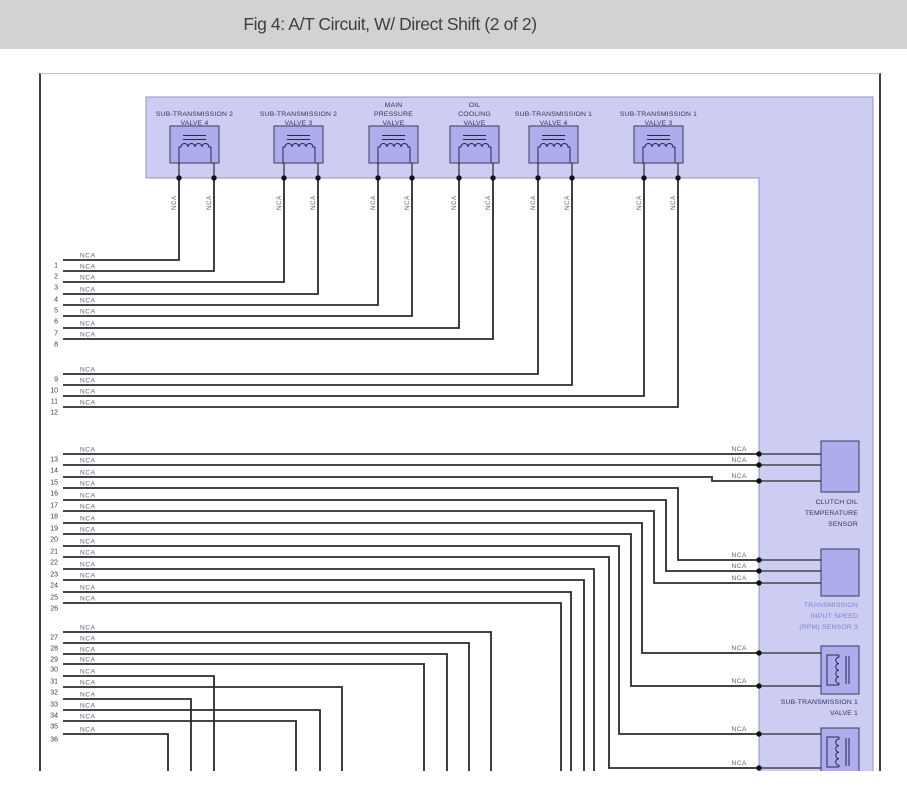 Image resolution: width=907 pixels, height=789 pixels. What do you see at coordinates (54, 649) in the screenshot?
I see `row-number: 28` at bounding box center [54, 649].